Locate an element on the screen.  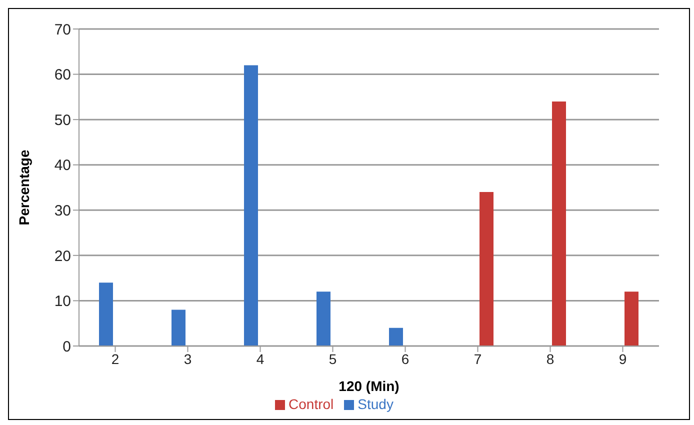
x-tick-label: 6 is located at coordinates (405, 358).